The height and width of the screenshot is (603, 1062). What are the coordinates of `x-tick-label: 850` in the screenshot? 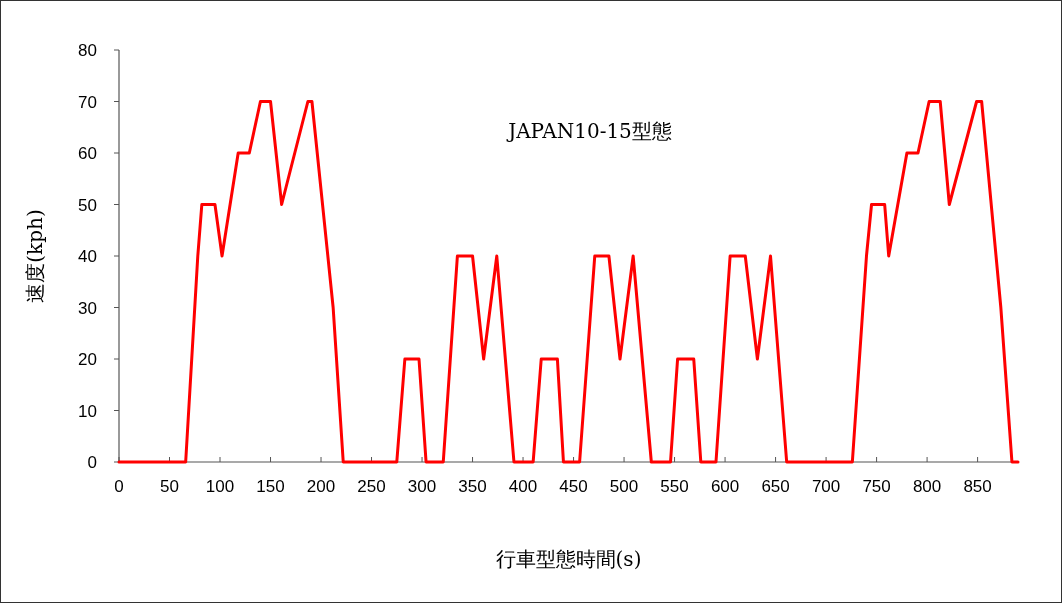 It's located at (977, 486).